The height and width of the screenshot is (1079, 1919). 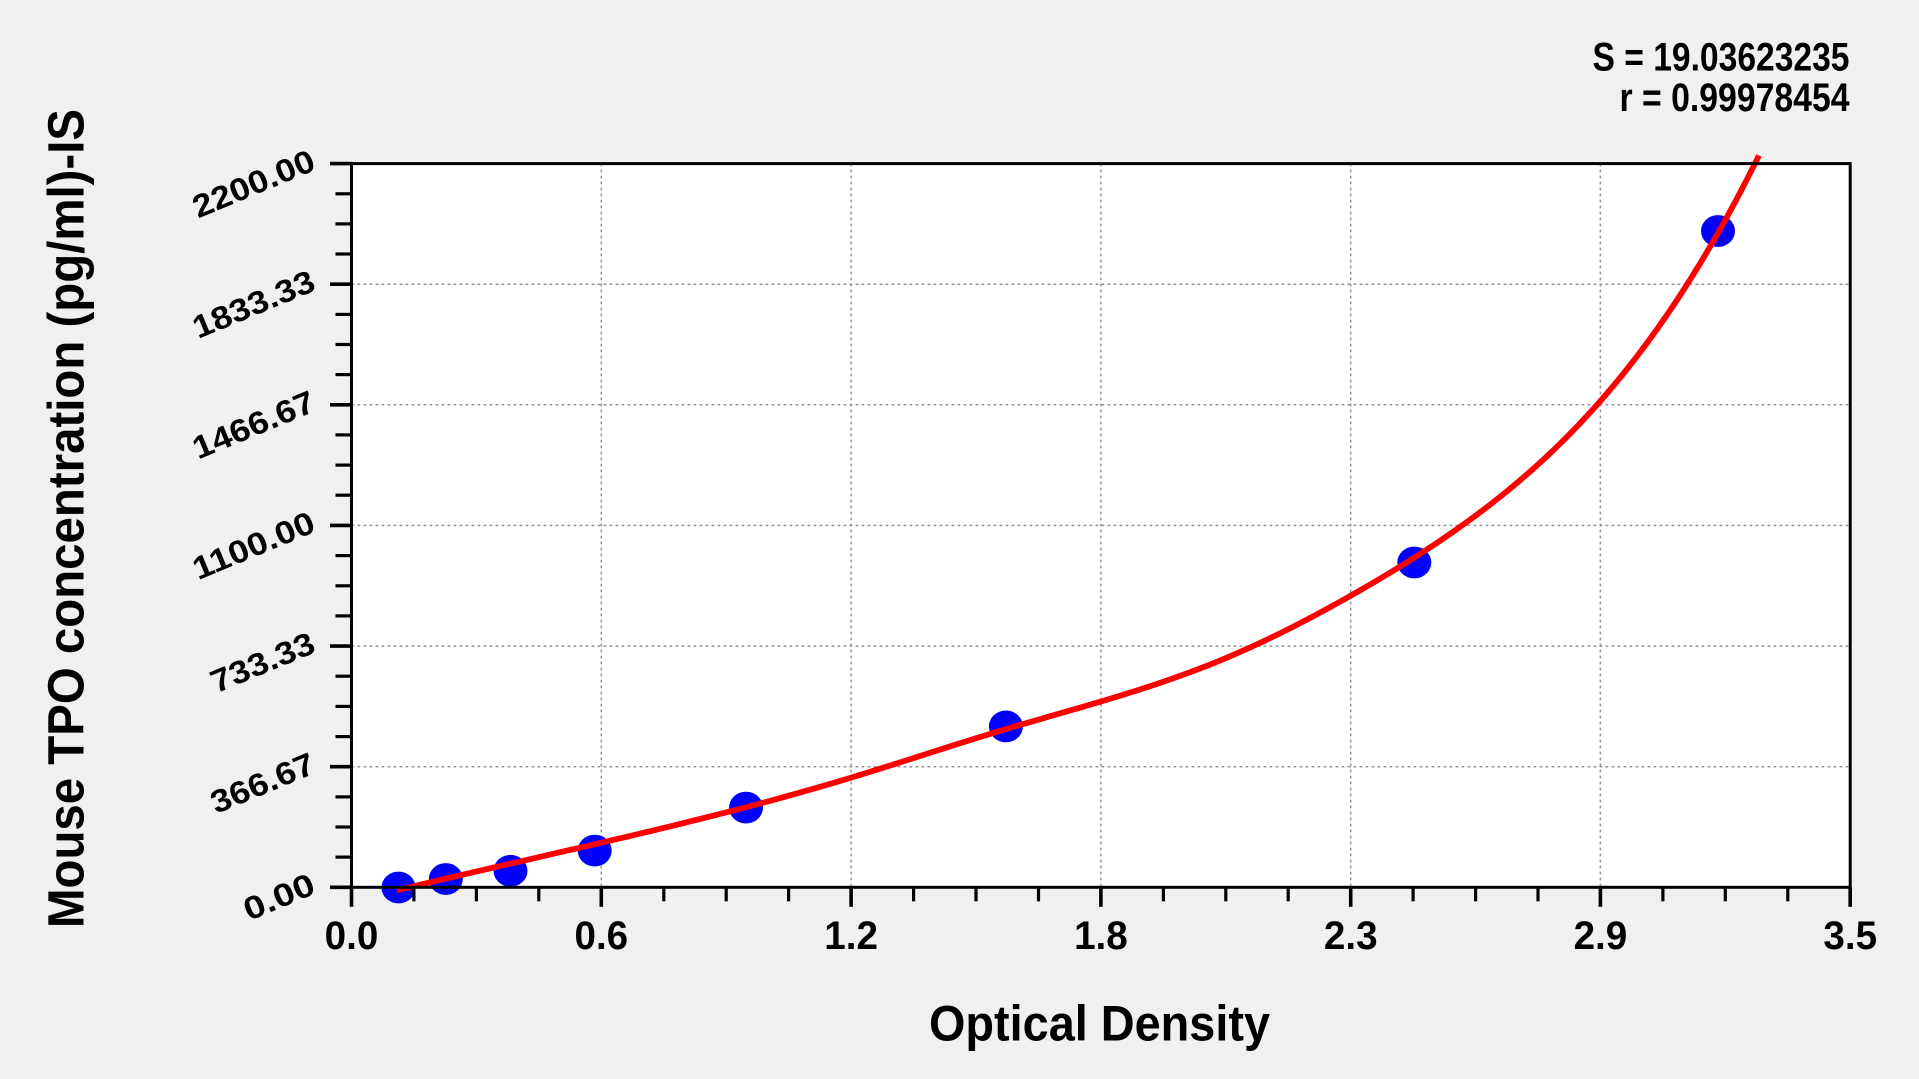 What do you see at coordinates (601, 935) in the screenshot?
I see `svg-text: 0.6` at bounding box center [601, 935].